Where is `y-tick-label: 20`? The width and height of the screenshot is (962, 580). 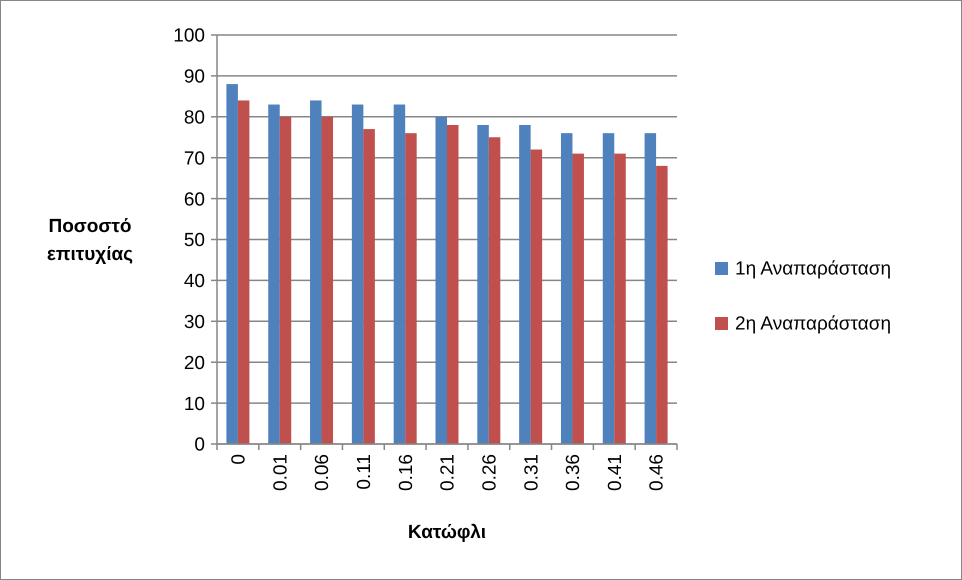 y-tick-label: 20 is located at coordinates (194, 363).